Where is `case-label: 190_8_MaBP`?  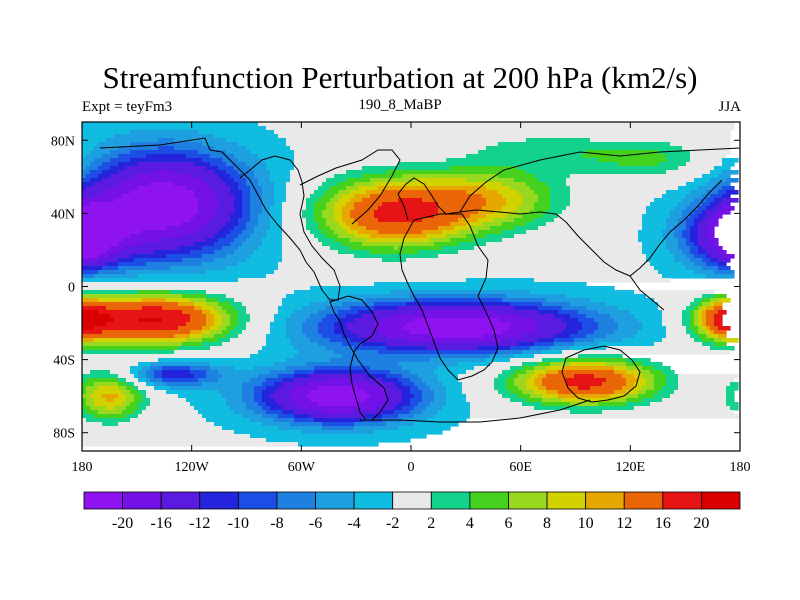
case-label: 190_8_MaBP is located at coordinates (400, 105).